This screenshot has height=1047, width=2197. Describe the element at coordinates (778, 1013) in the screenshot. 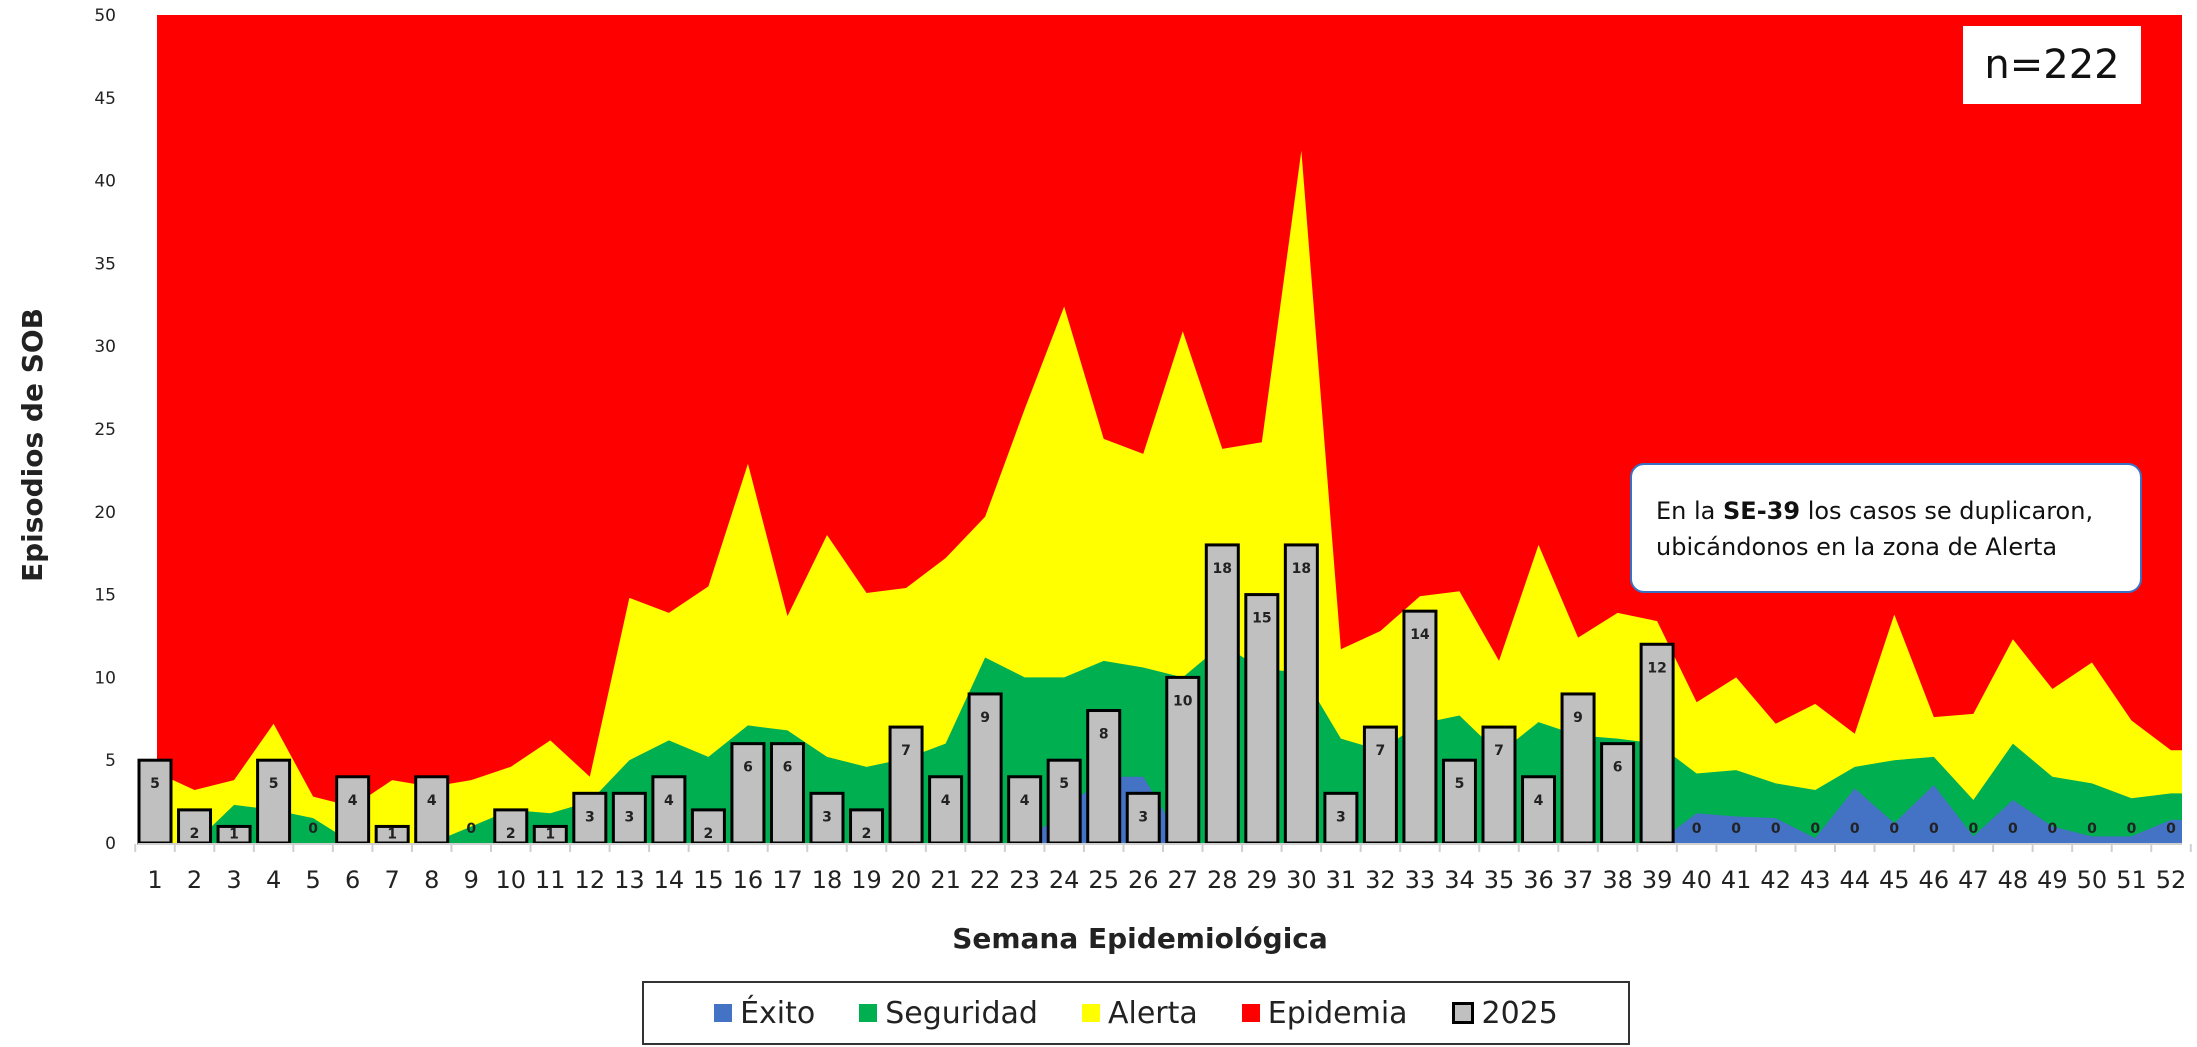

I see `legend-label-exito: Éxito` at that location.